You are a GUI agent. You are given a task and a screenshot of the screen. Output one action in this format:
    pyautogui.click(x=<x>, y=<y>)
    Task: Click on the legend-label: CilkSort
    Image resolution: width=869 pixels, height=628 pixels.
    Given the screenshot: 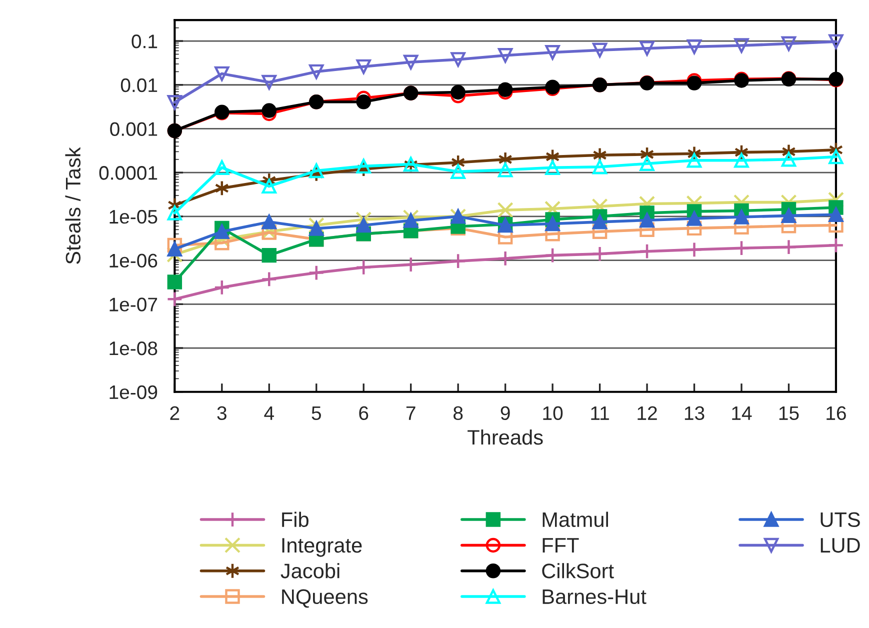 What is the action you would take?
    pyautogui.click(x=578, y=570)
    